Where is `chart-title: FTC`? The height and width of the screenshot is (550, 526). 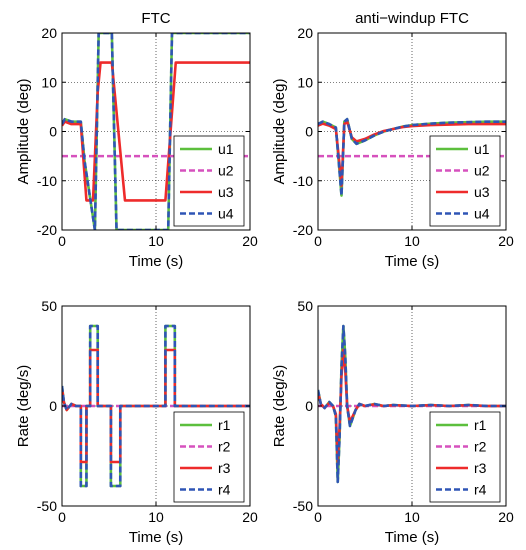
chart-title: FTC is located at coordinates (155, 18).